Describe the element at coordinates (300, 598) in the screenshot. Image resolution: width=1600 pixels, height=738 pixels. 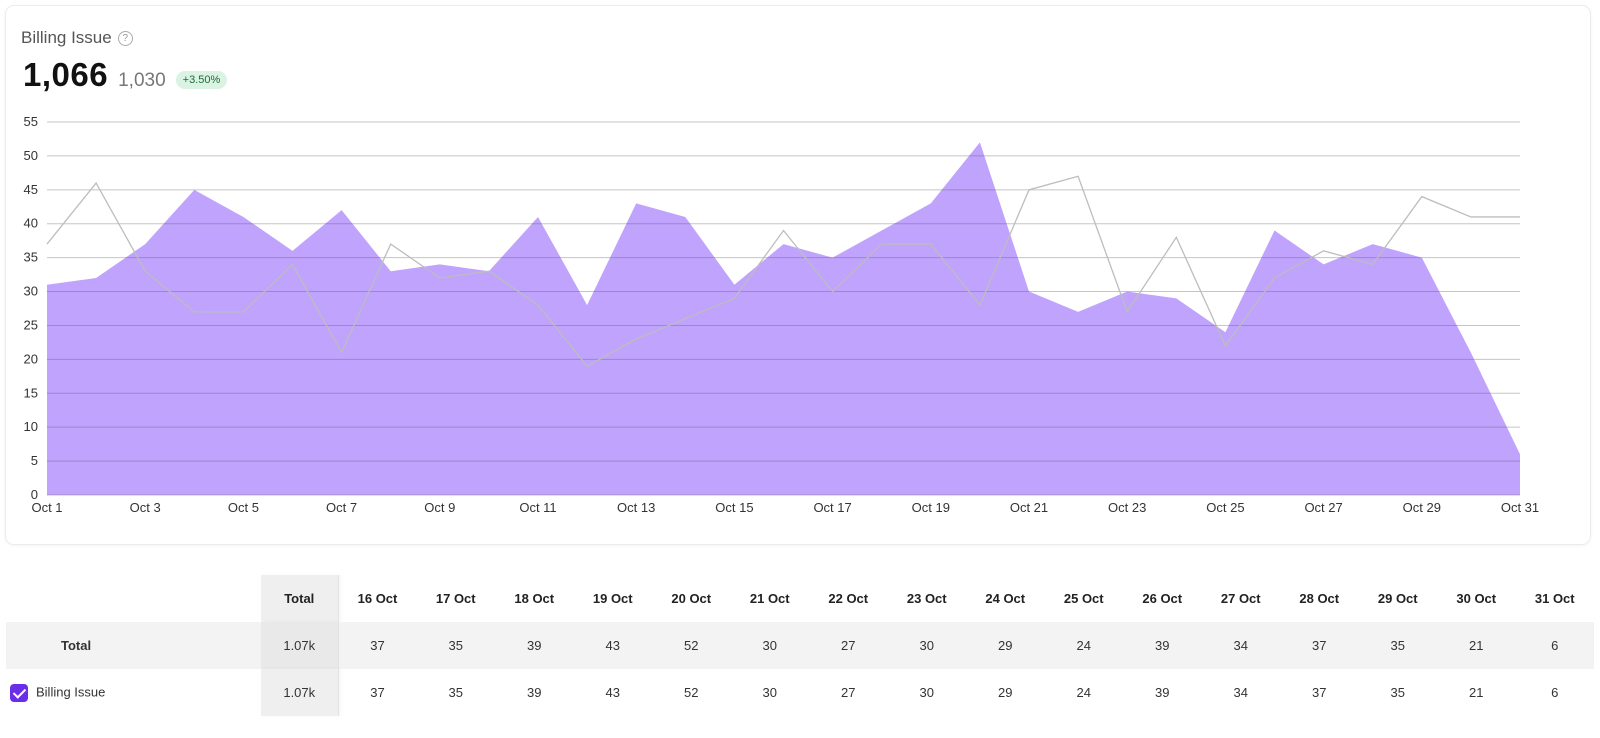
I see `table-header-total: Total` at that location.